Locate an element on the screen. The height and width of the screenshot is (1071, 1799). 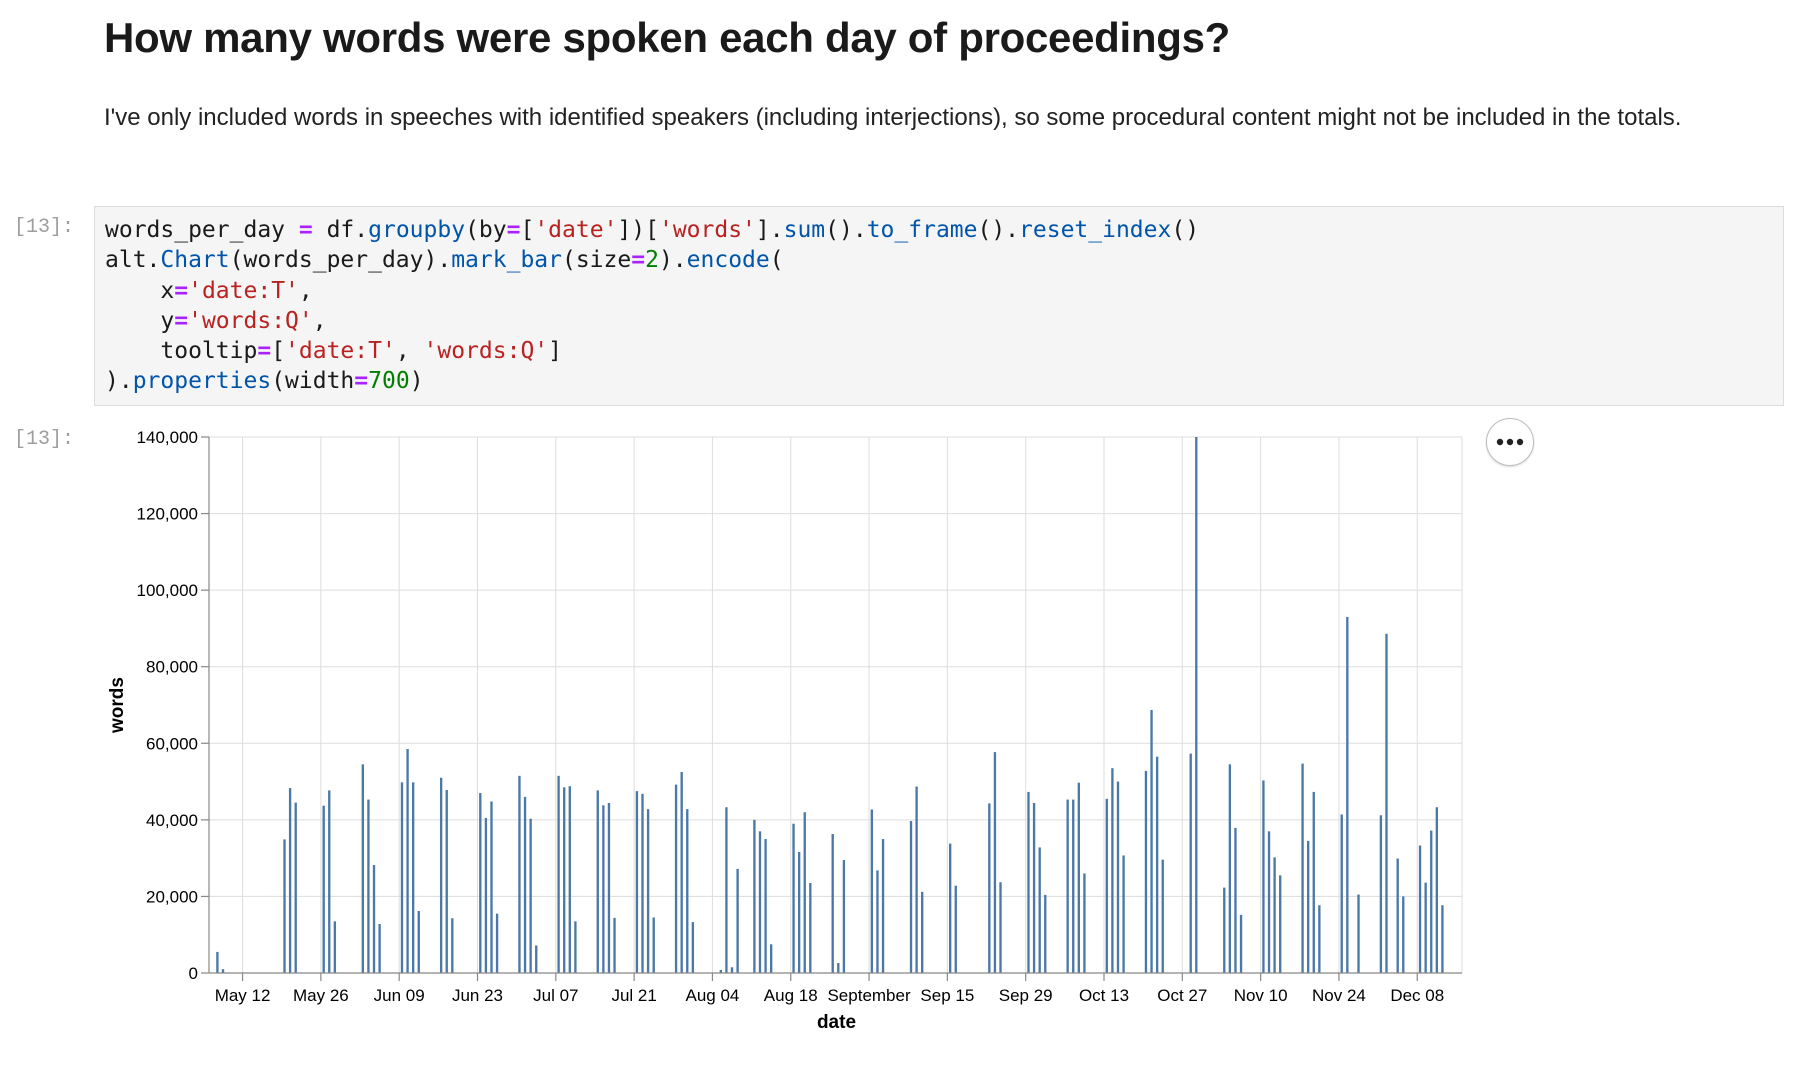
x-tick-label: Jun 23 is located at coordinates (477, 995).